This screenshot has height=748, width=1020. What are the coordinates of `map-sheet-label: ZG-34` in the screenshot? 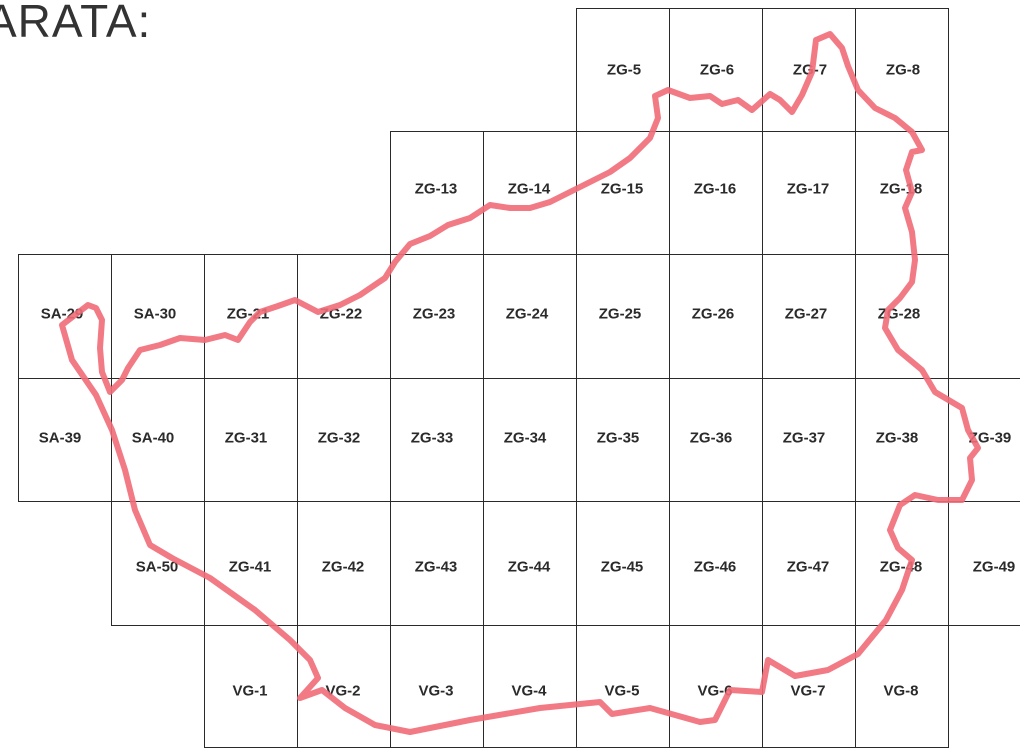 It's located at (525, 438).